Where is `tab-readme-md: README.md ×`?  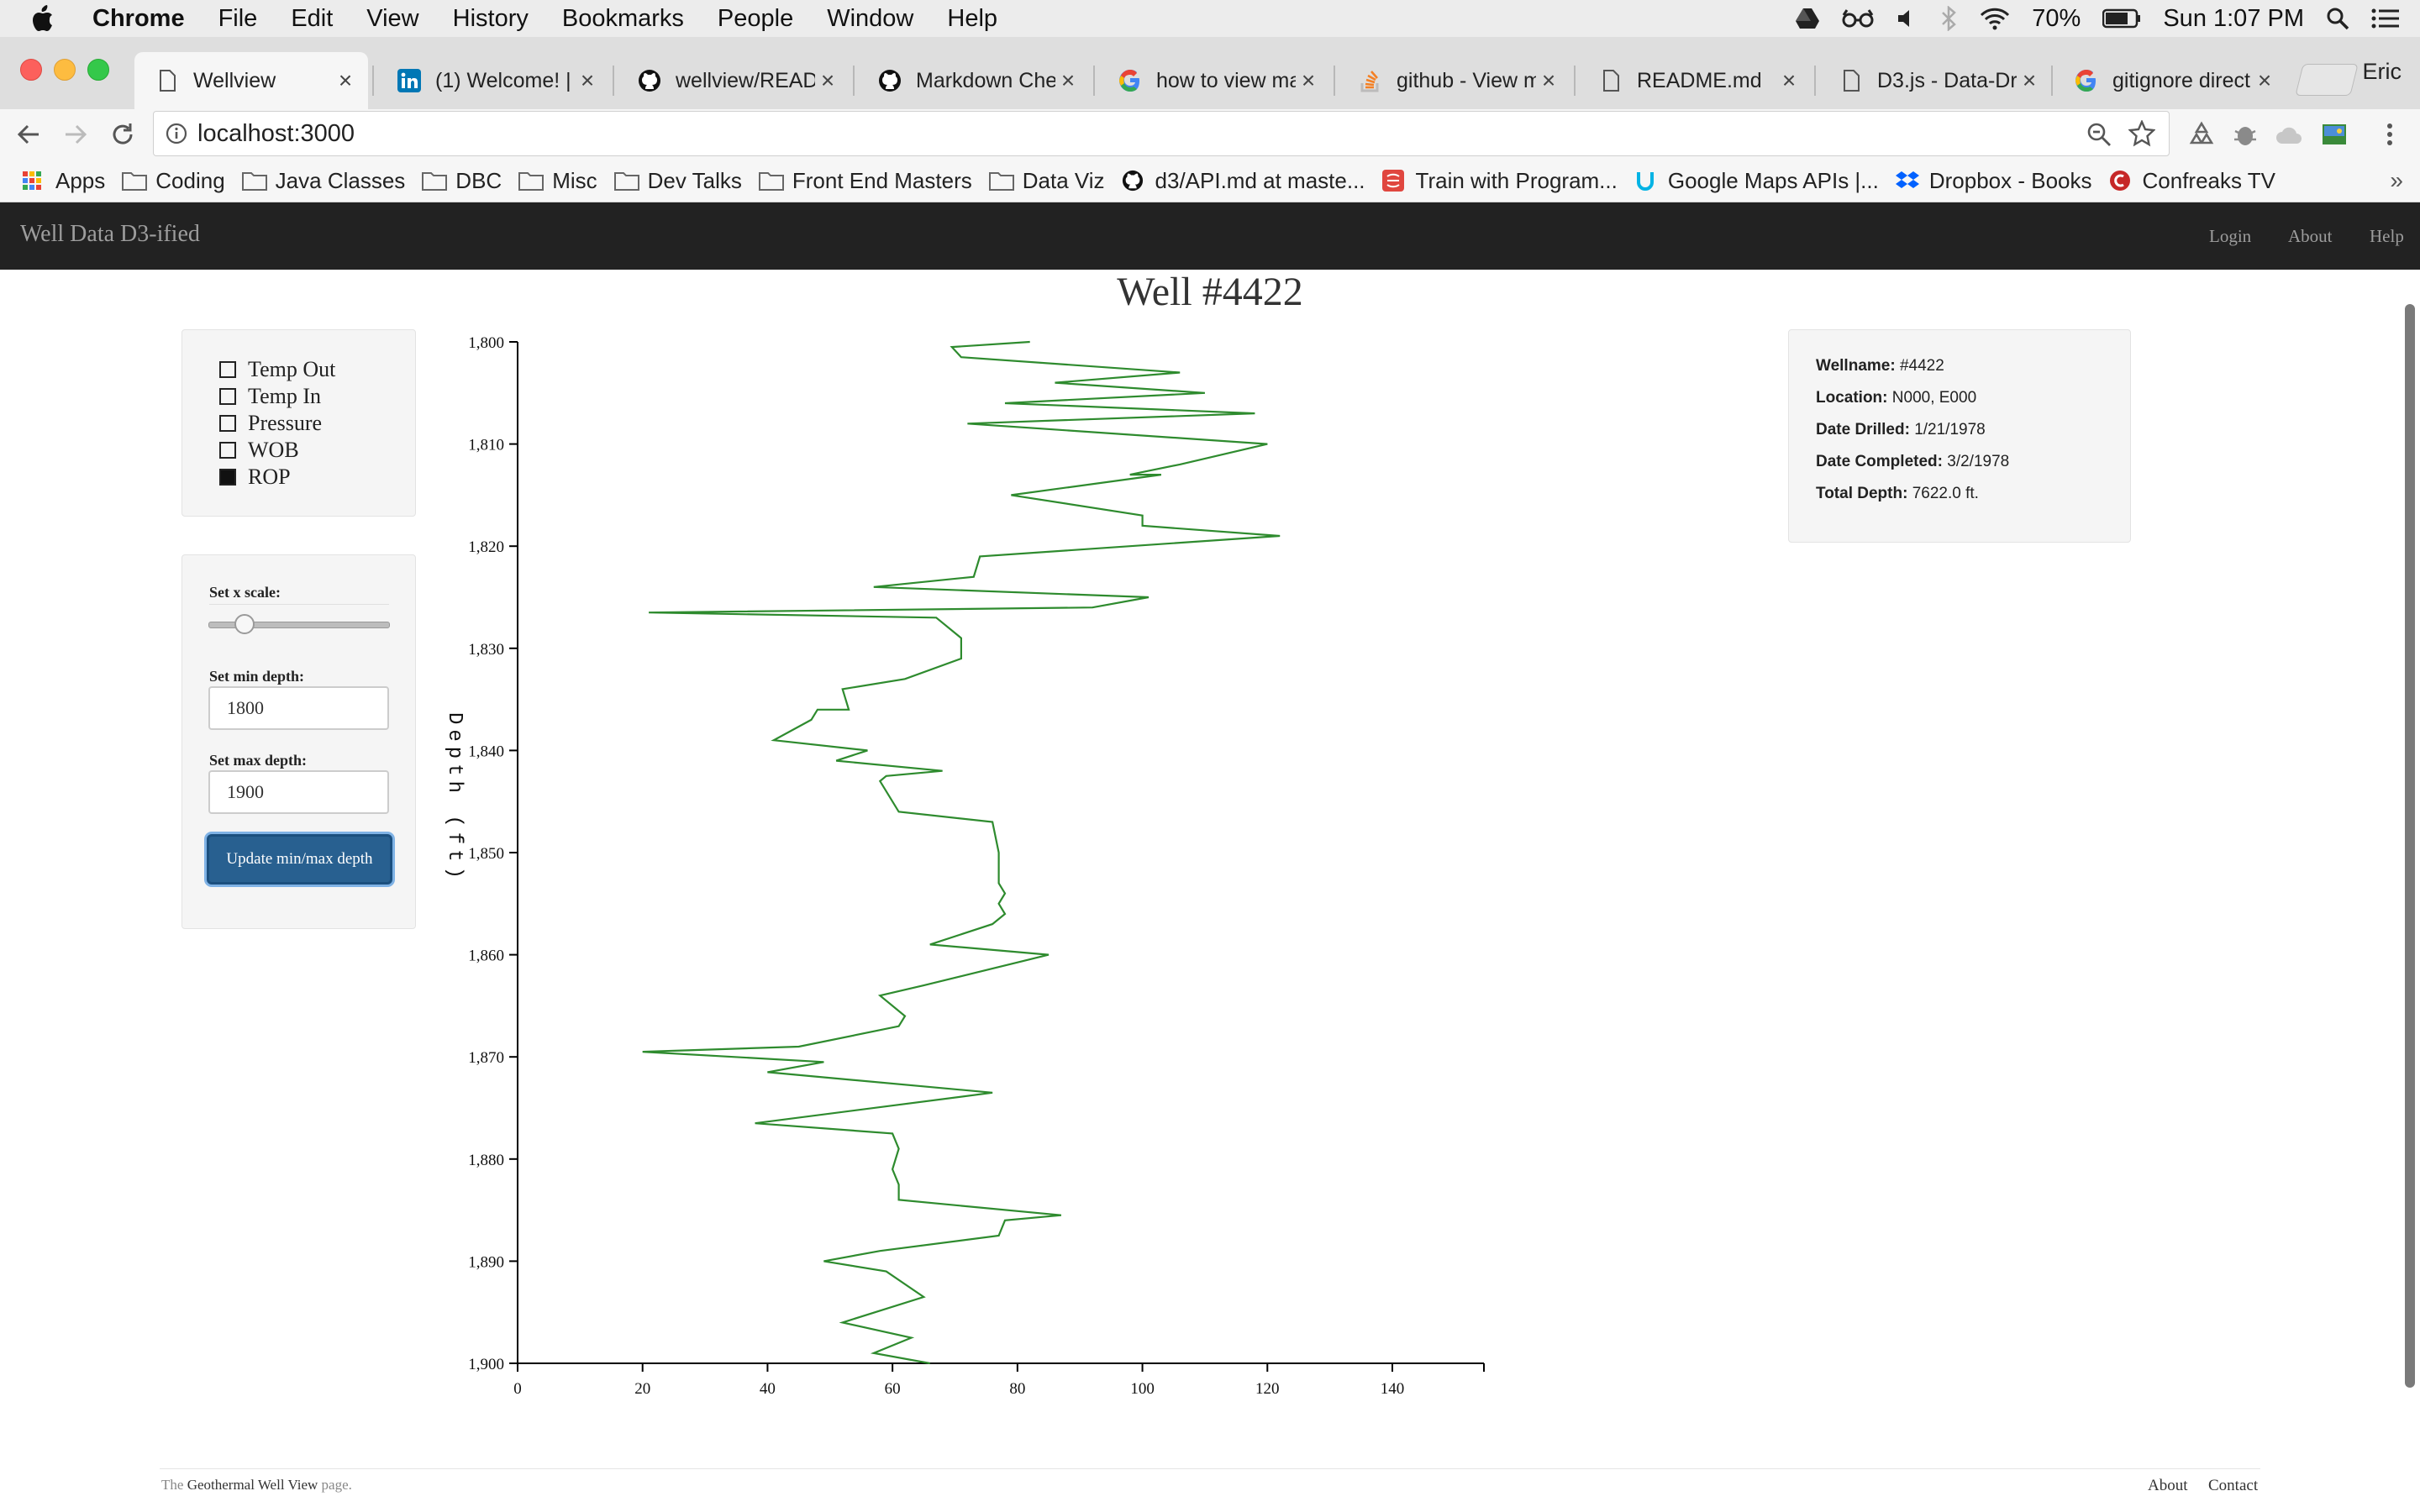
tab-readme-md: README.md × is located at coordinates (1695, 80).